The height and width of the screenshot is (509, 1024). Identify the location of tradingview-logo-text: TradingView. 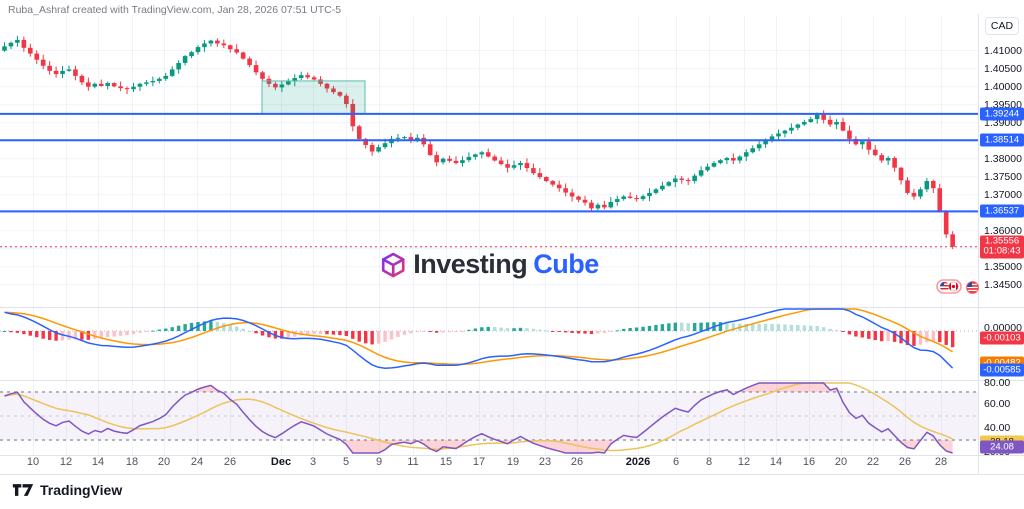
(81, 490).